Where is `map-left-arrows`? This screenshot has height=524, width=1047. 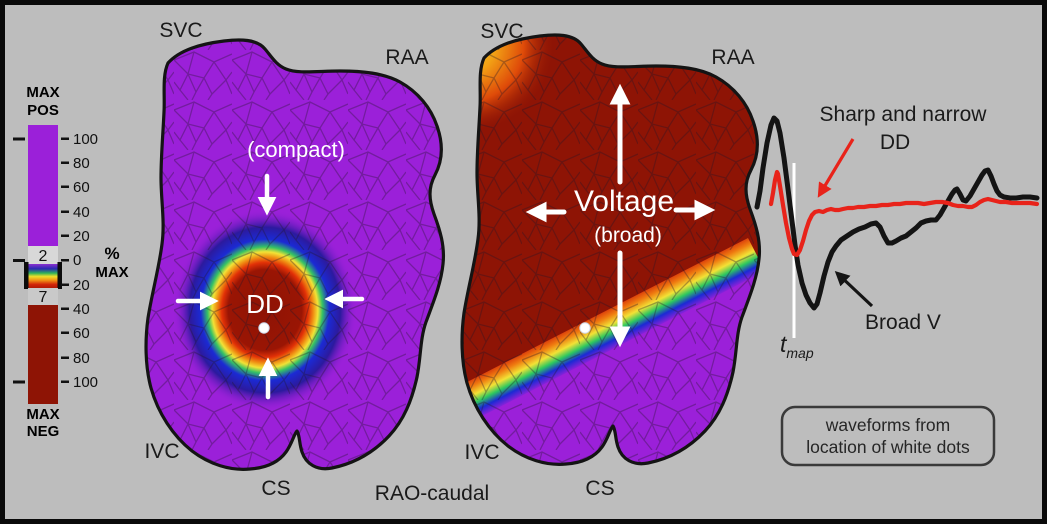 map-left-arrows is located at coordinates (270, 286).